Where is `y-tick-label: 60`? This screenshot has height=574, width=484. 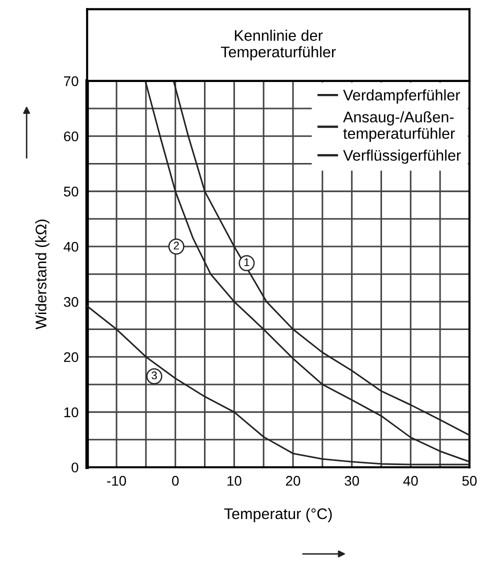
y-tick-label: 60 is located at coordinates (71, 136).